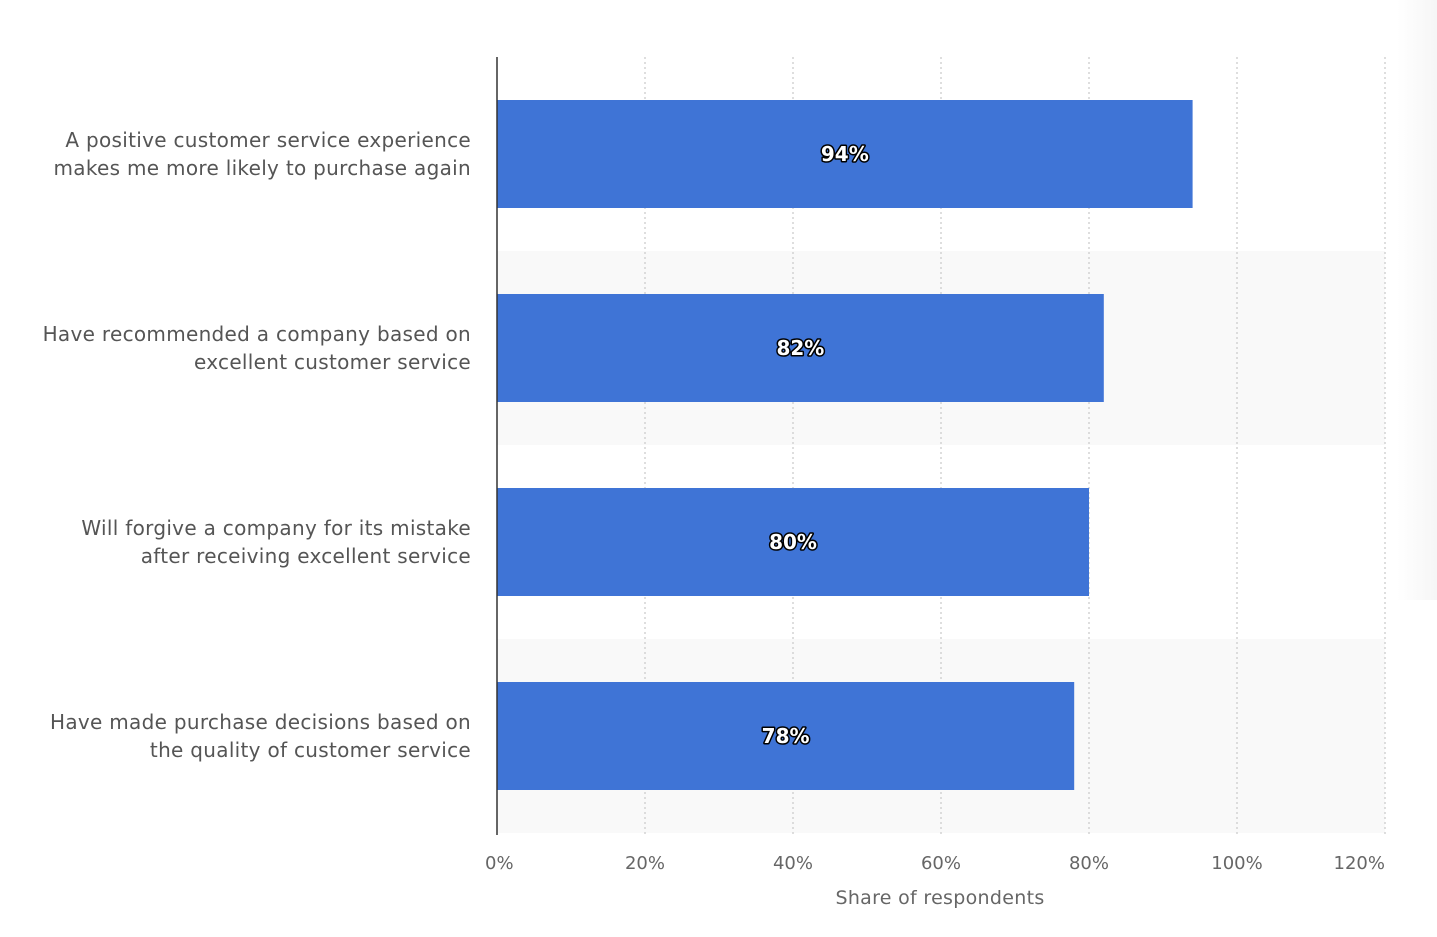 The image size is (1437, 937). I want to click on data-label: 78%, so click(786, 736).